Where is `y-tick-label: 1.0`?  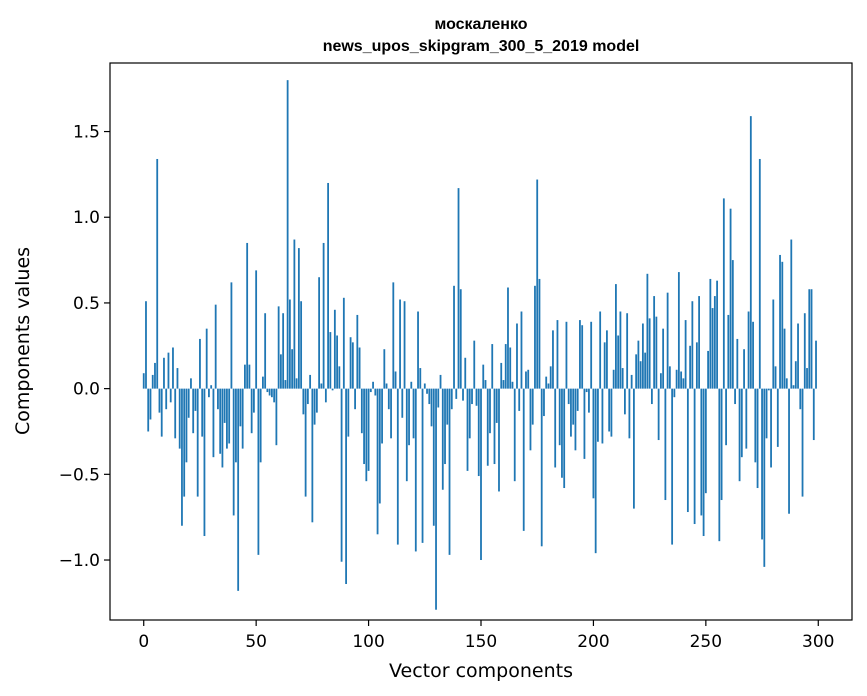
y-tick-label: 1.0 is located at coordinates (86, 218).